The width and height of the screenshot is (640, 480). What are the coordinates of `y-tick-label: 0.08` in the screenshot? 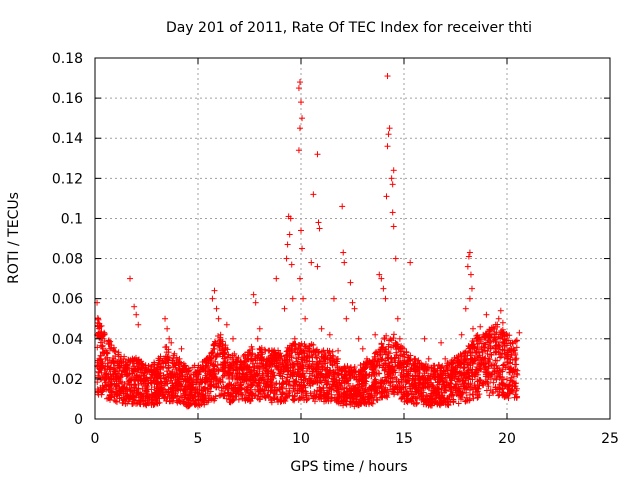 It's located at (67, 260).